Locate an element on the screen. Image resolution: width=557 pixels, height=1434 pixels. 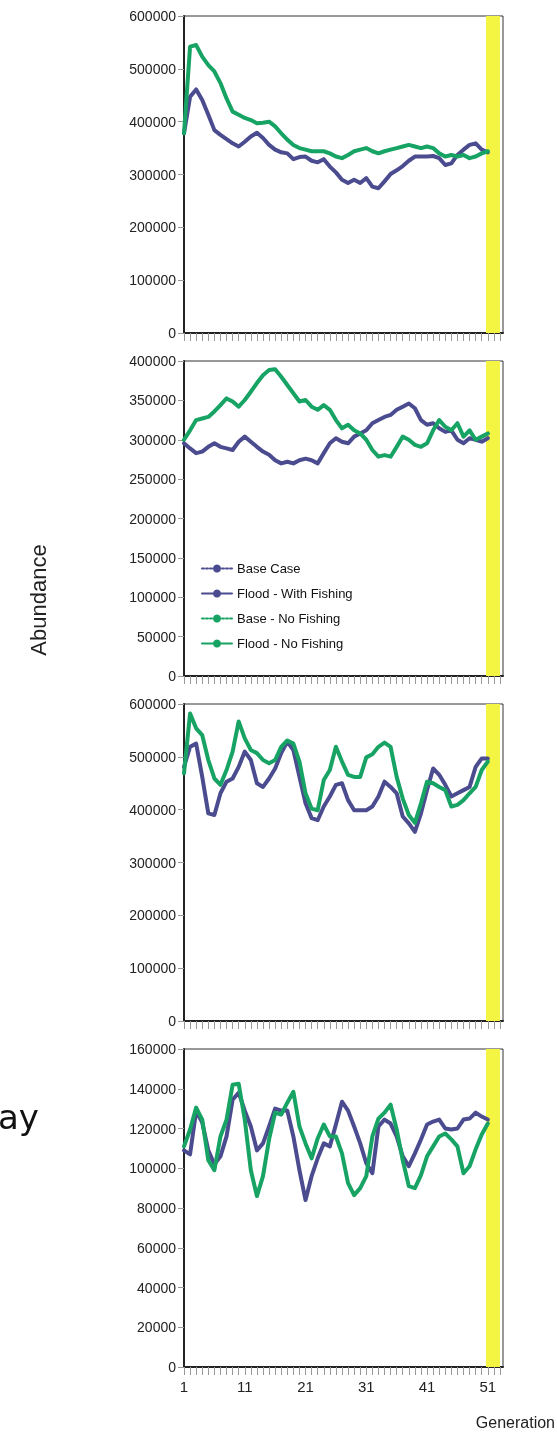
y-tick-label: 20000 is located at coordinates (157, 1327).